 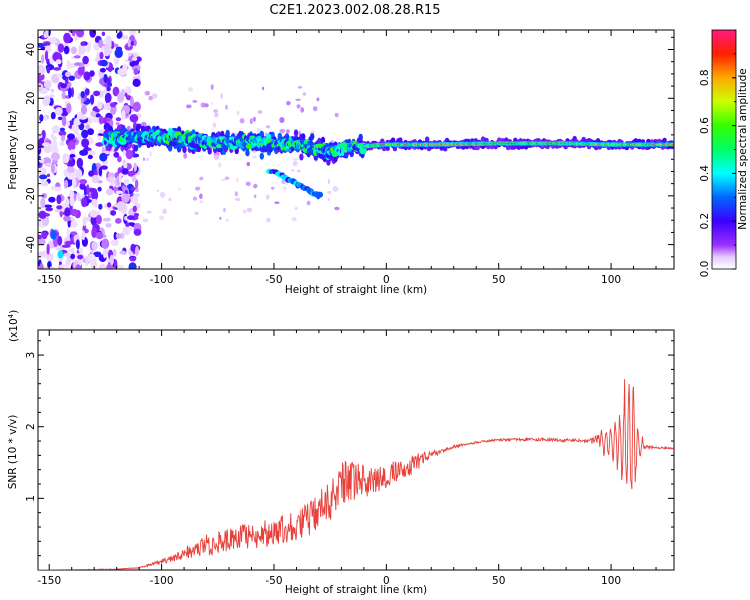 I want to click on chart-title: C2E1.2023.002.08.28.R15, so click(x=354, y=10).